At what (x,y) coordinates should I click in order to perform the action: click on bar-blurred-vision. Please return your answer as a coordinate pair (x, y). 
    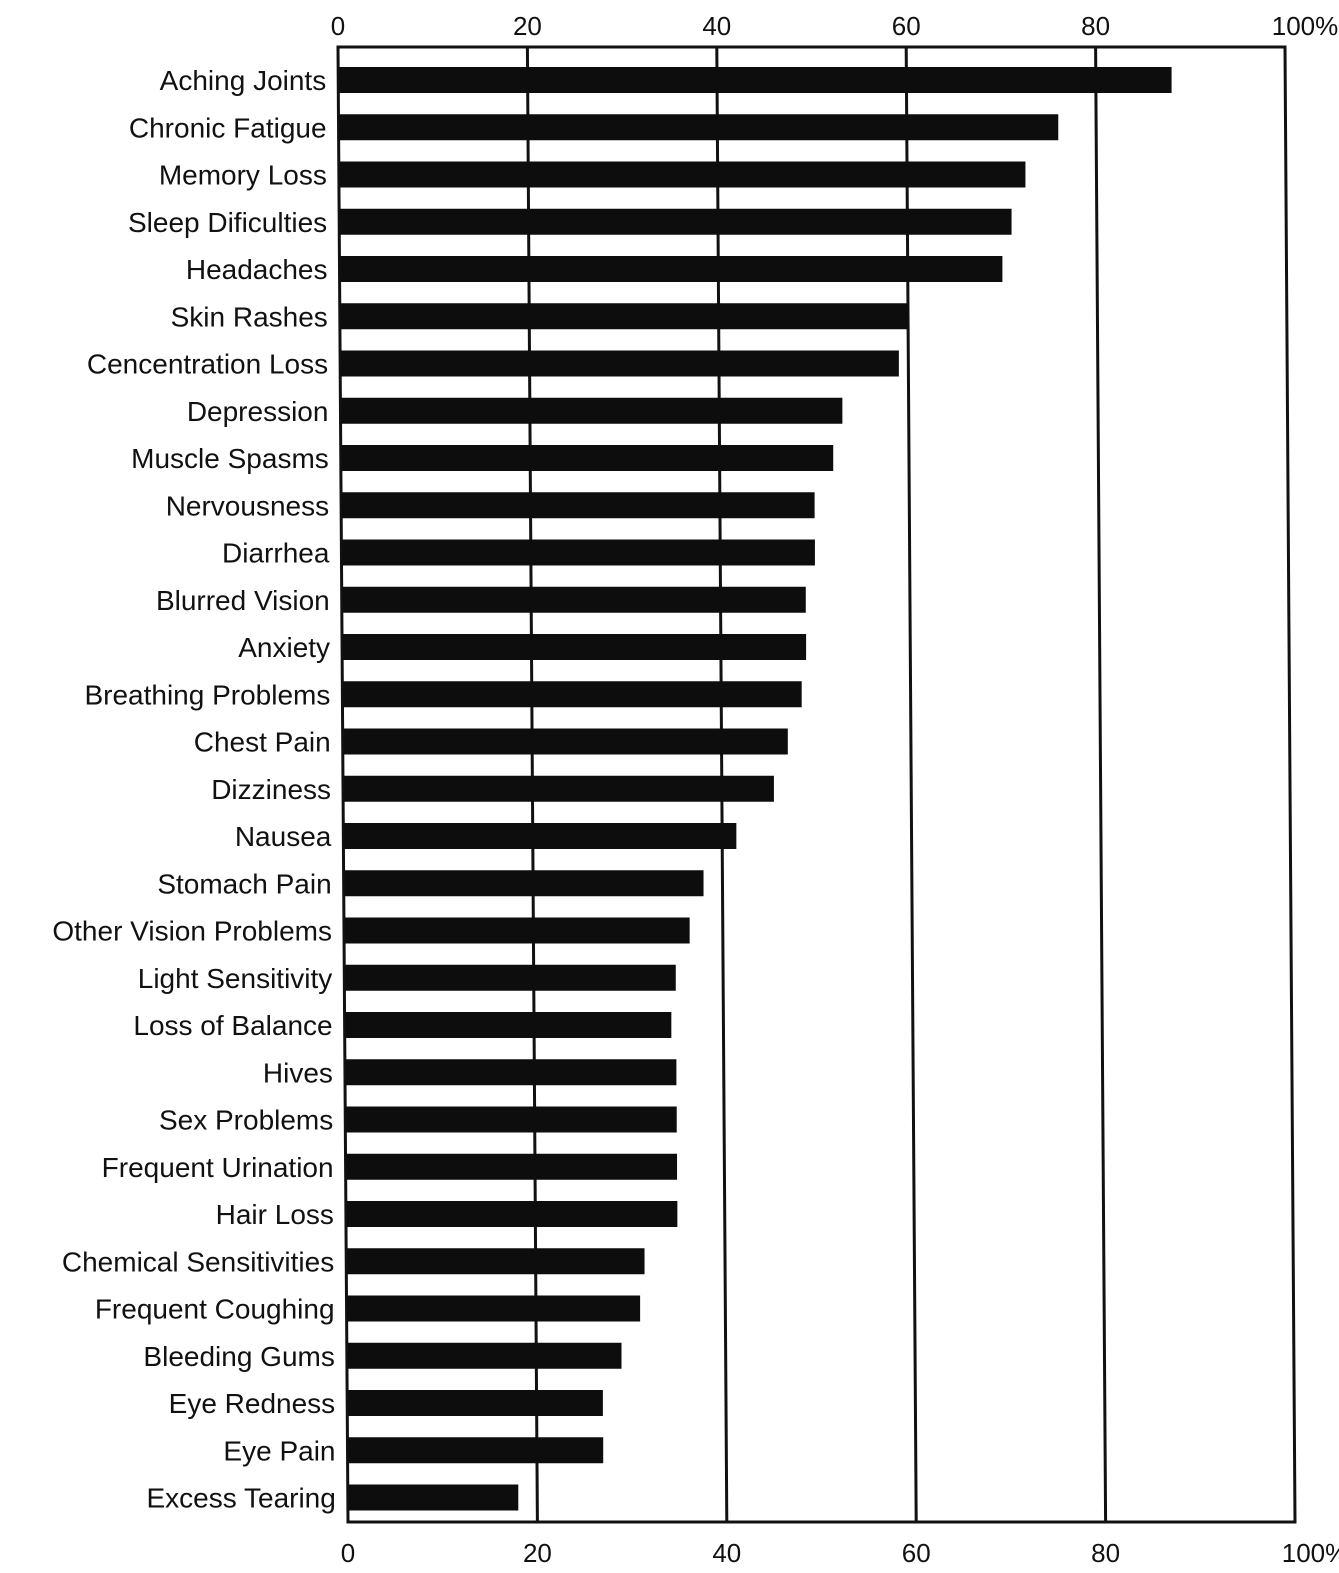
    Looking at the image, I should click on (574, 599).